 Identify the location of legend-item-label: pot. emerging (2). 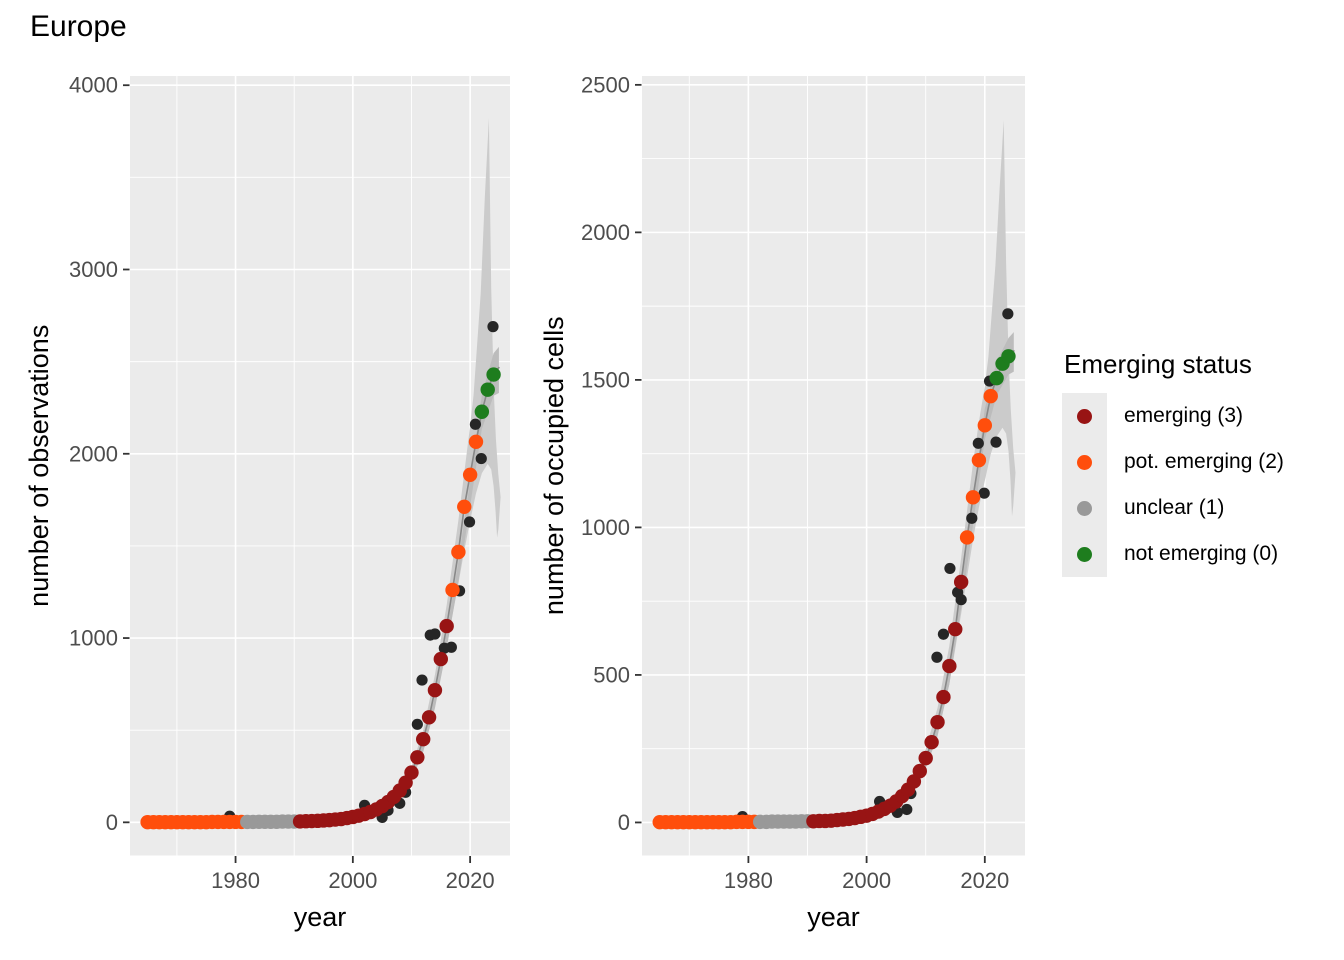
(1204, 461).